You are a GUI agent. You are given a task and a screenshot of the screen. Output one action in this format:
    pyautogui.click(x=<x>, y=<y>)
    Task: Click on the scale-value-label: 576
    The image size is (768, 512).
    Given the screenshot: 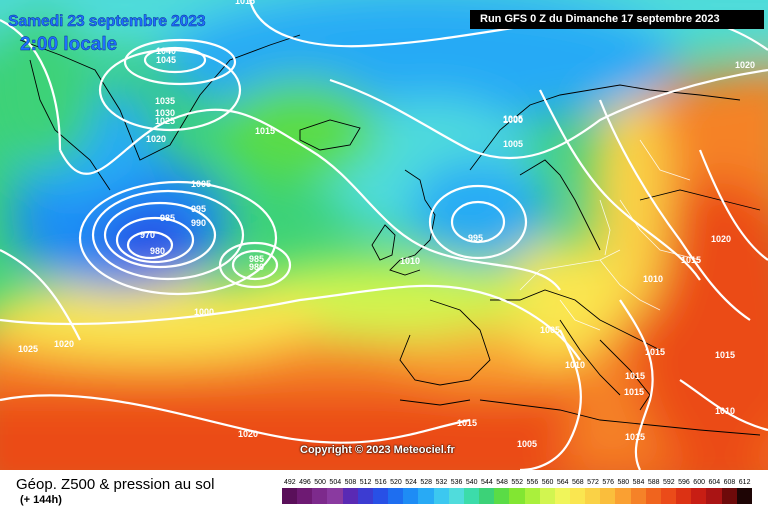 What is the action you would take?
    pyautogui.click(x=608, y=482)
    